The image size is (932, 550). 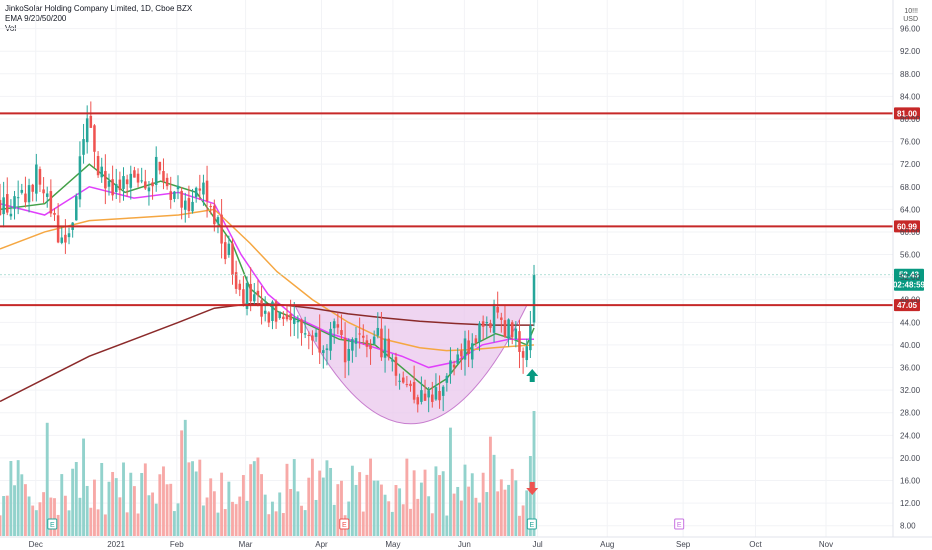 I want to click on y-tick-label: 84.00, so click(x=910, y=96).